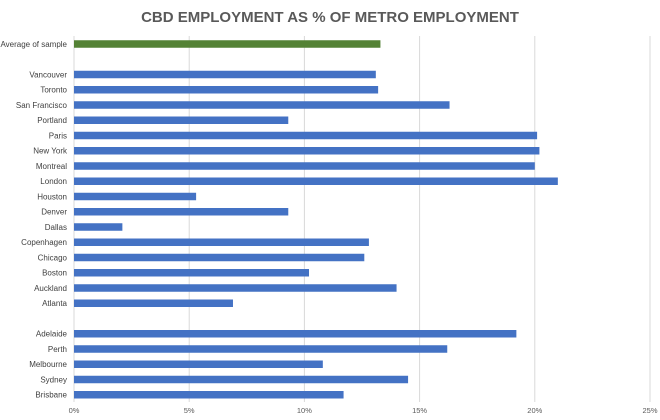 The width and height of the screenshot is (660, 420). Describe the element at coordinates (74, 410) in the screenshot. I see `x-tick-label: 0%` at that location.